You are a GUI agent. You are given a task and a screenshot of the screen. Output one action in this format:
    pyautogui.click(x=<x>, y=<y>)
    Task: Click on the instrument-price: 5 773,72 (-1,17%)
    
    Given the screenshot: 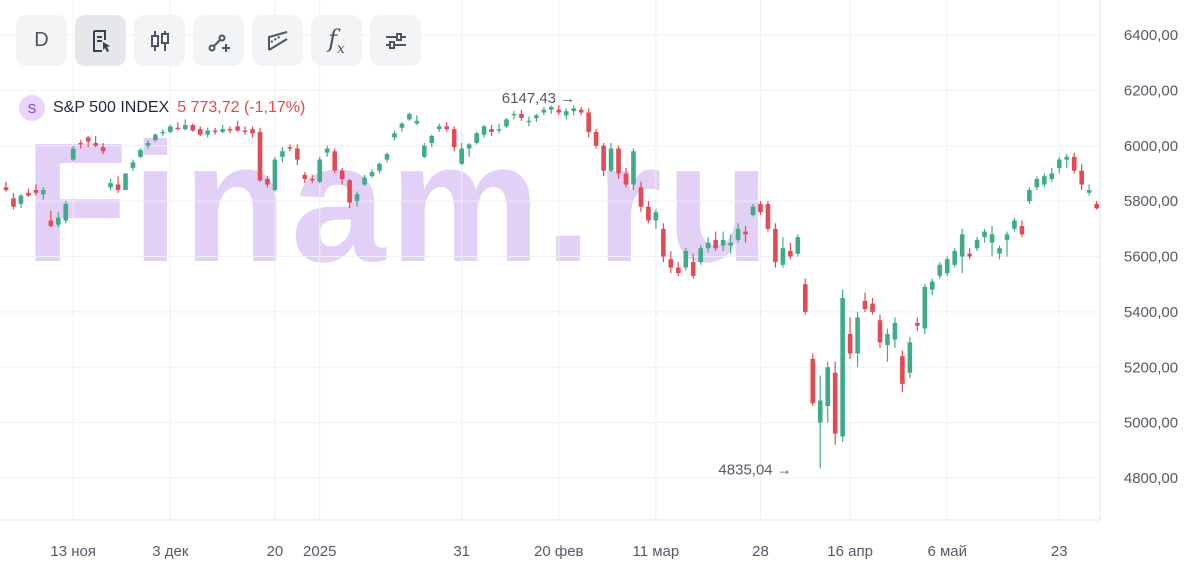 What is the action you would take?
    pyautogui.click(x=241, y=107)
    